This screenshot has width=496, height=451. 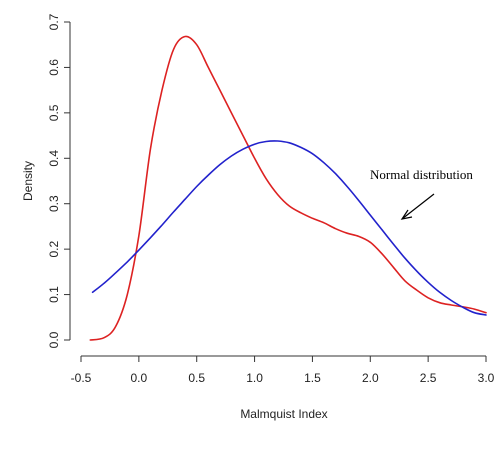 I want to click on y-tick-label: 0.4, so click(x=54, y=158).